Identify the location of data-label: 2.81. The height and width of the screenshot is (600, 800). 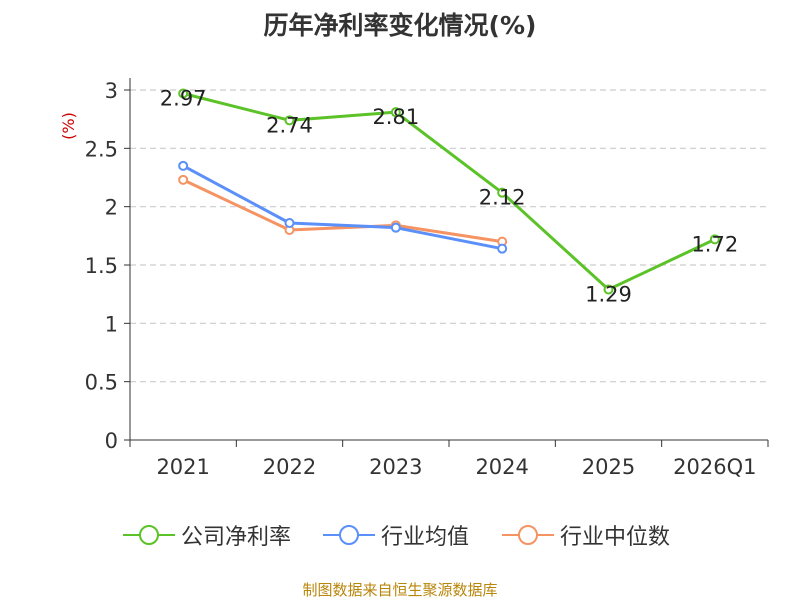
(395, 117).